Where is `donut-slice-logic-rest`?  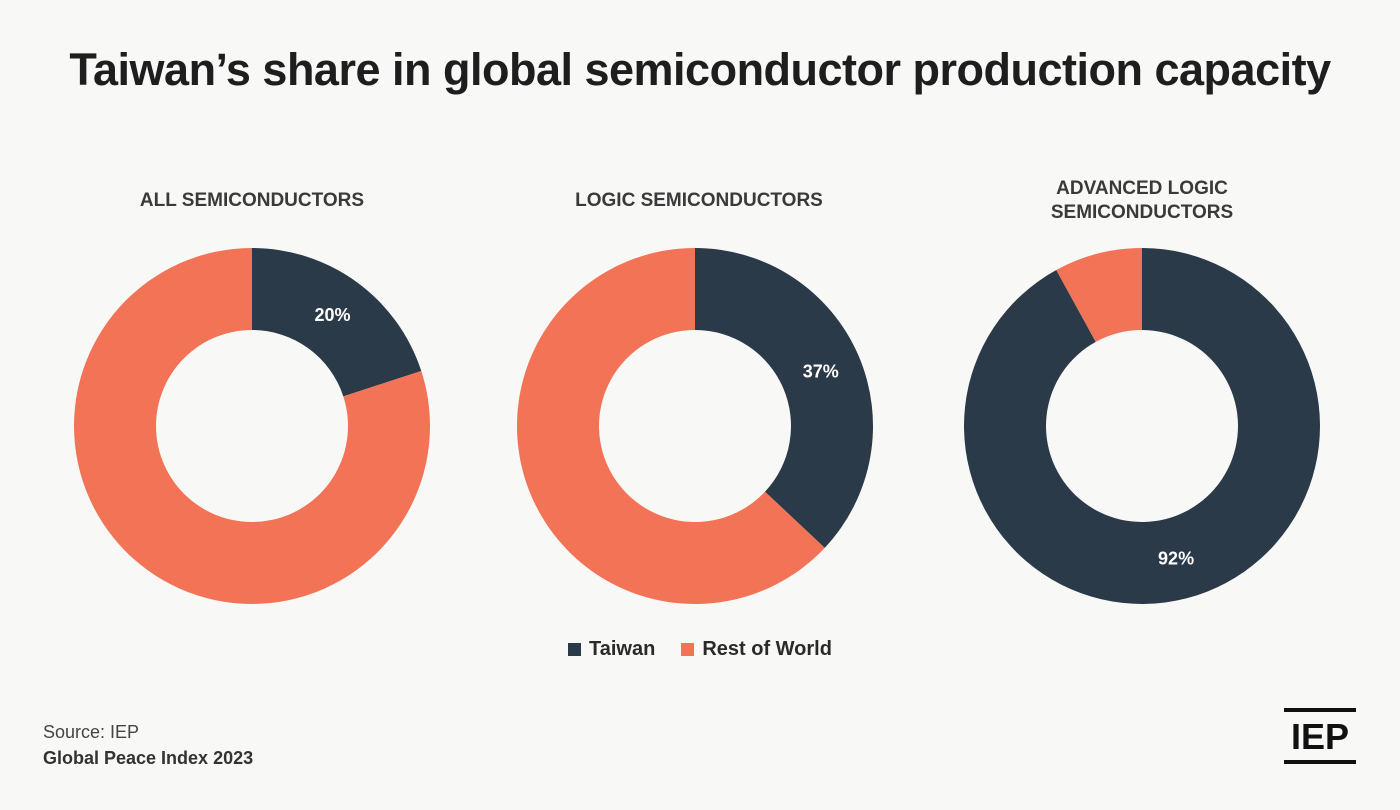 donut-slice-logic-rest is located at coordinates (670, 426).